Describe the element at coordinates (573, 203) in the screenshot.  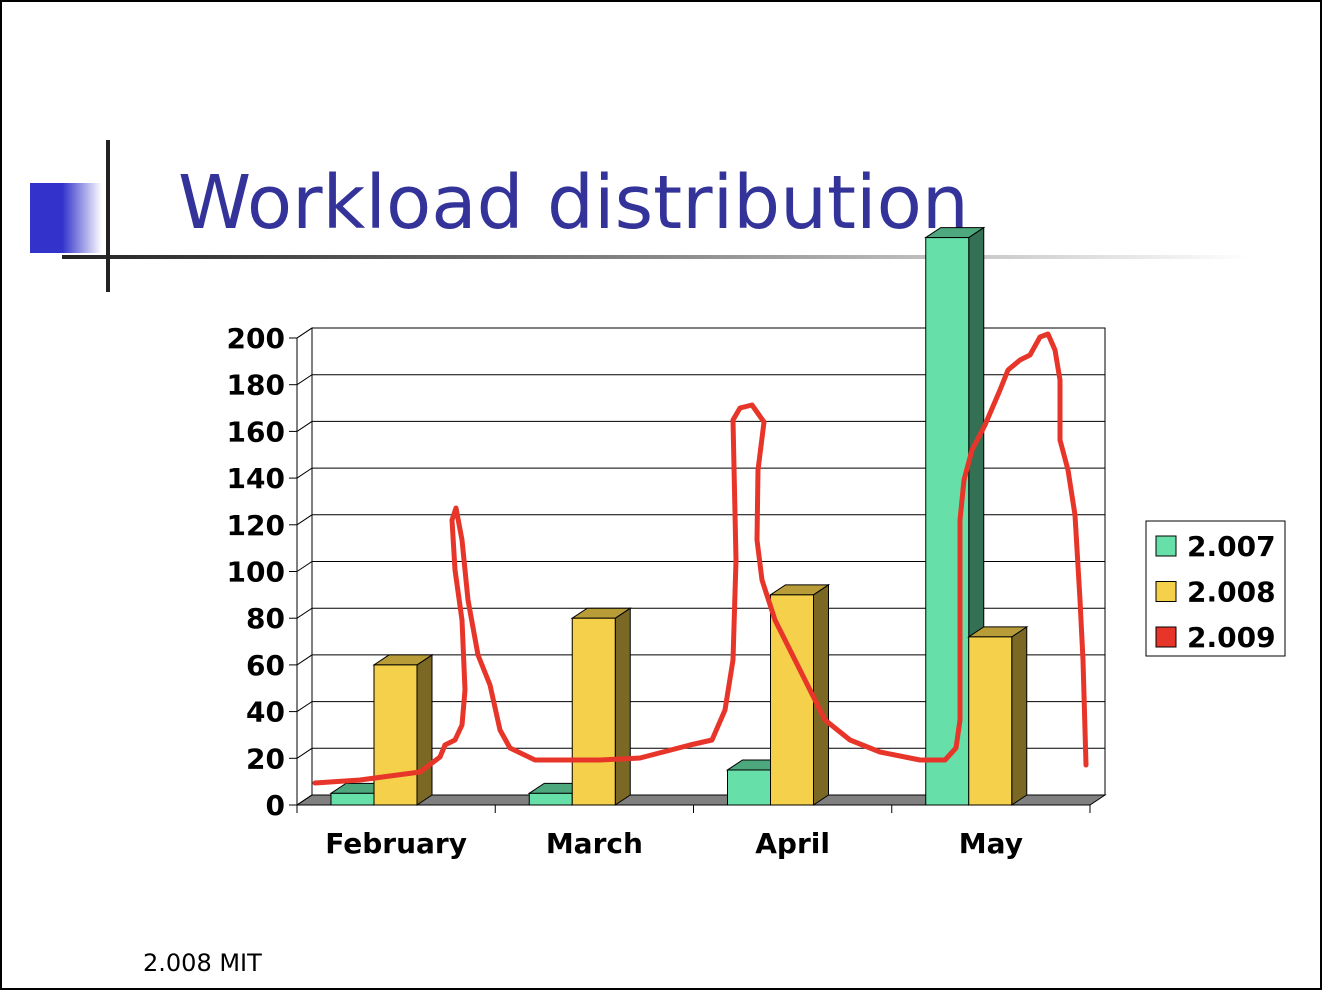
I see `slide-title: Workload distribution` at that location.